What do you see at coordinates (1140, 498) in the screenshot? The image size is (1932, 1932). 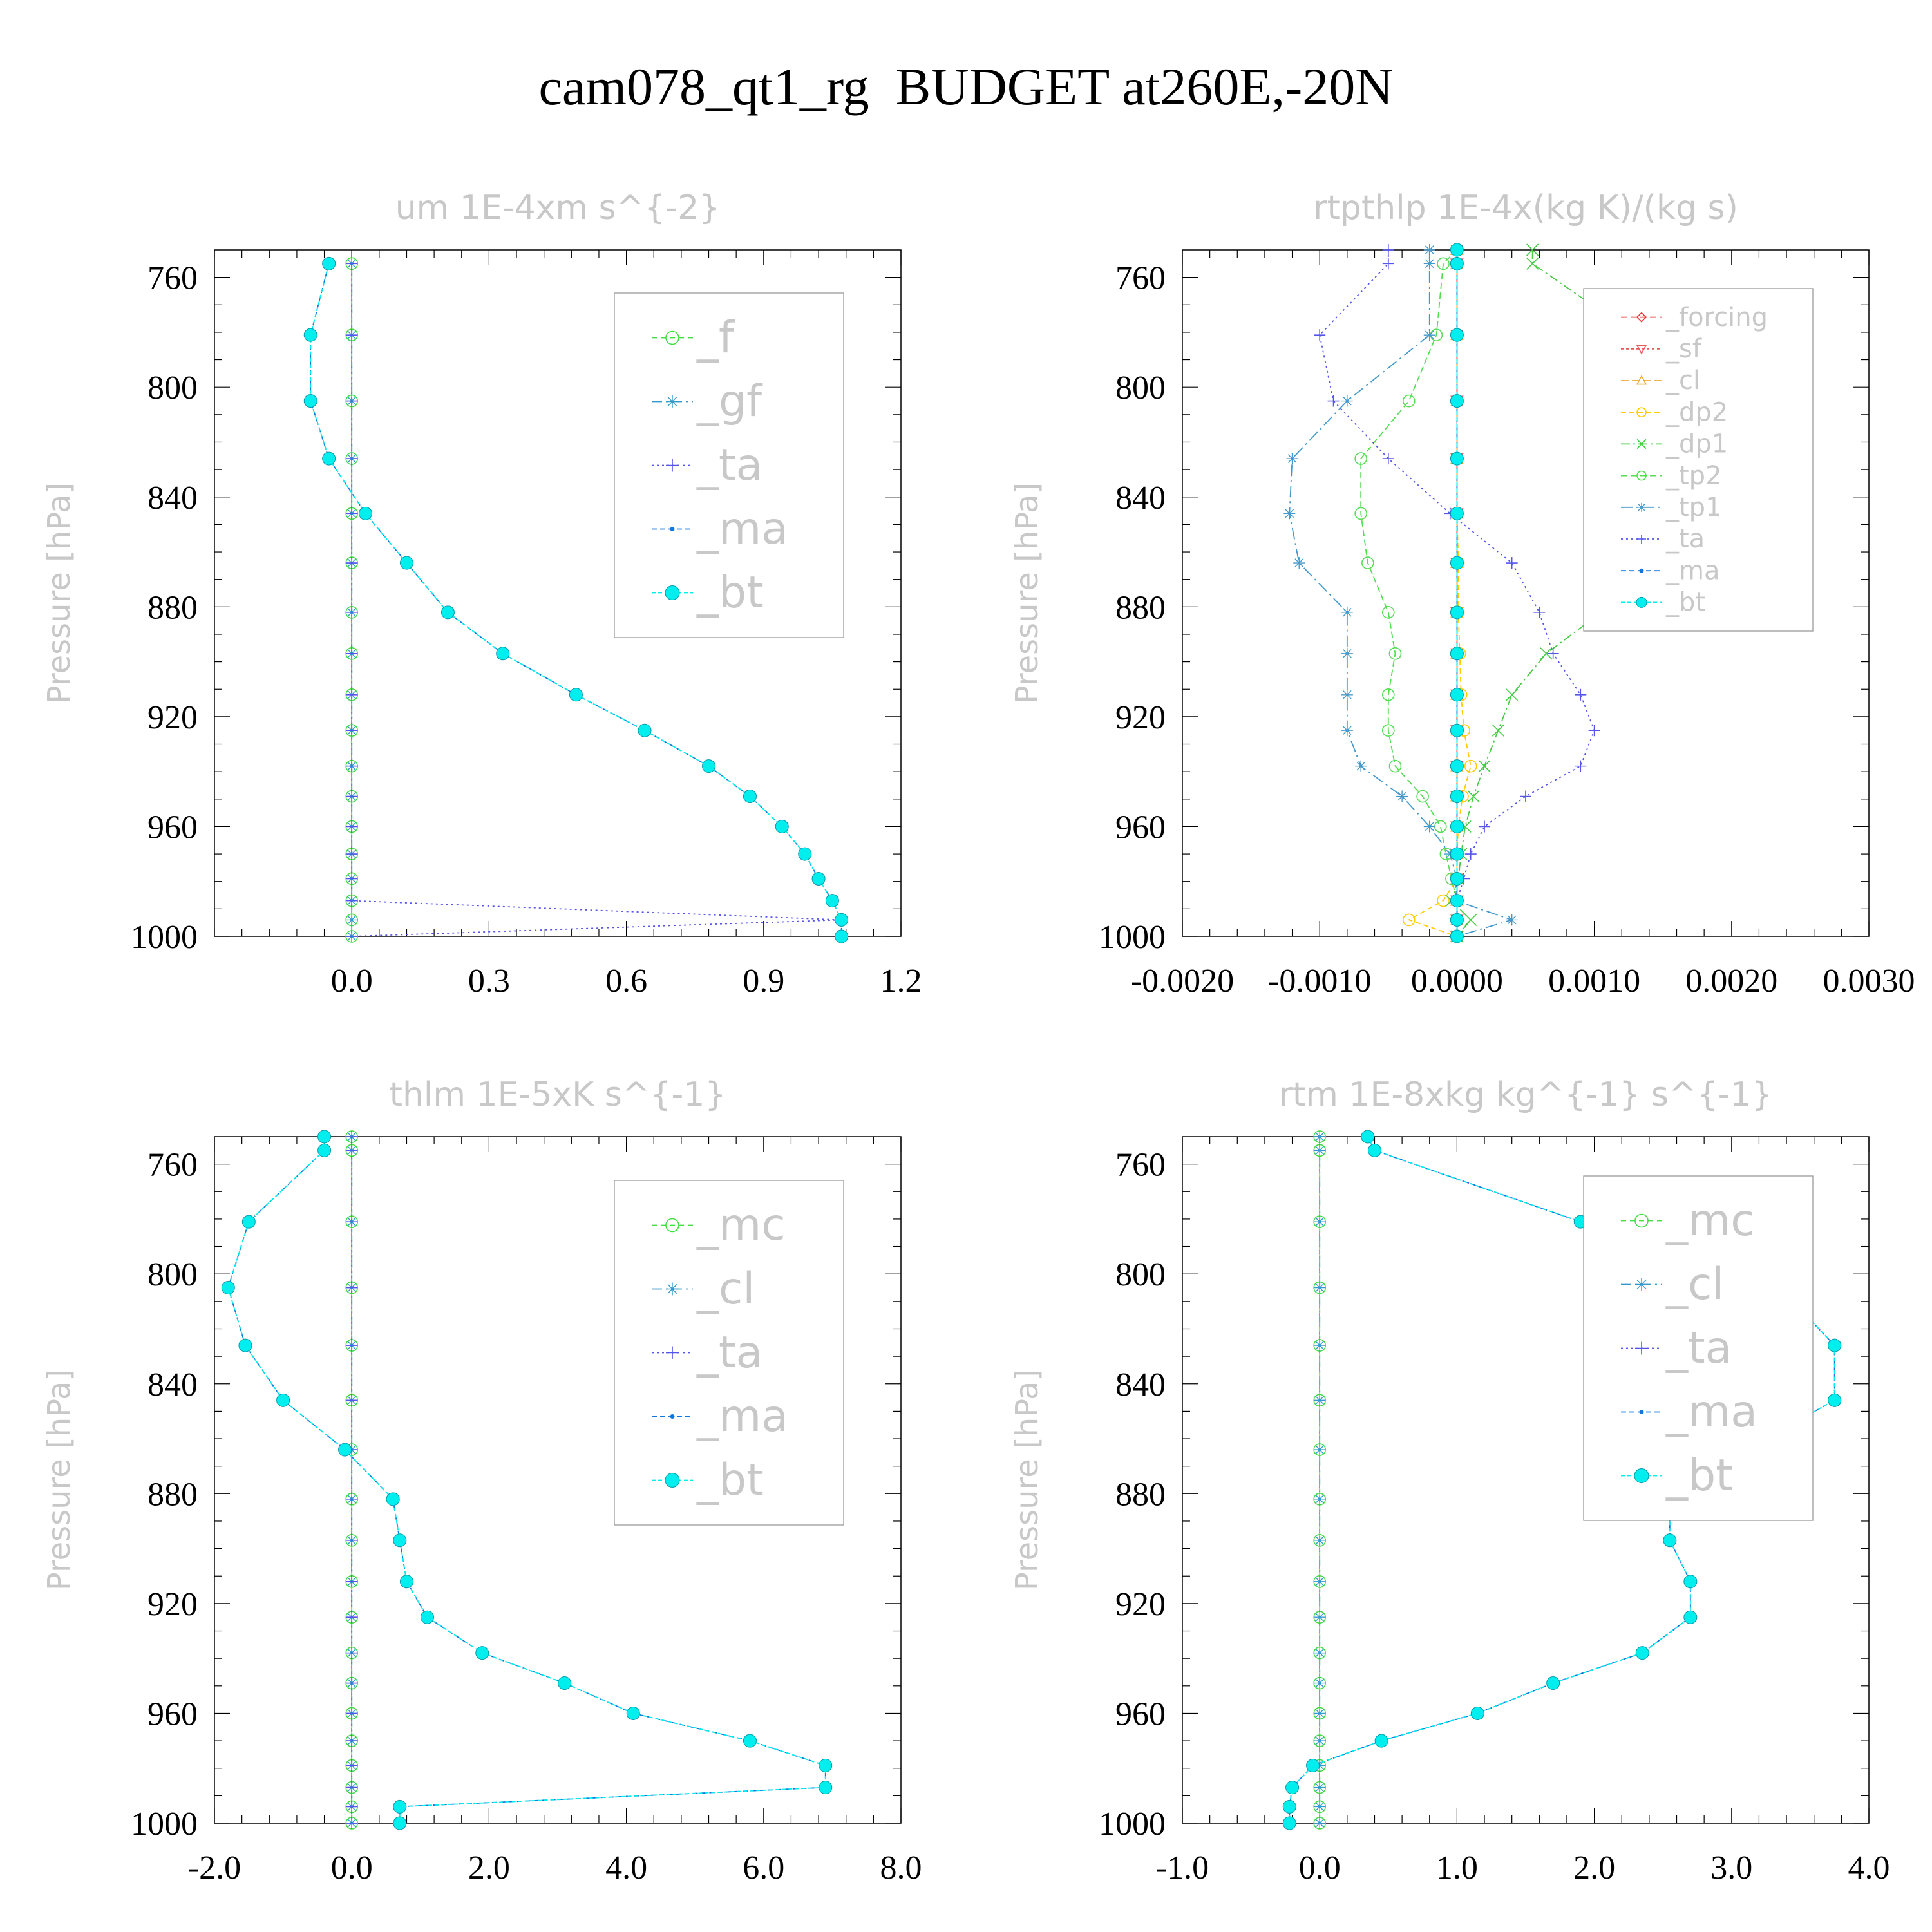 I see `y-tick-label: 840` at bounding box center [1140, 498].